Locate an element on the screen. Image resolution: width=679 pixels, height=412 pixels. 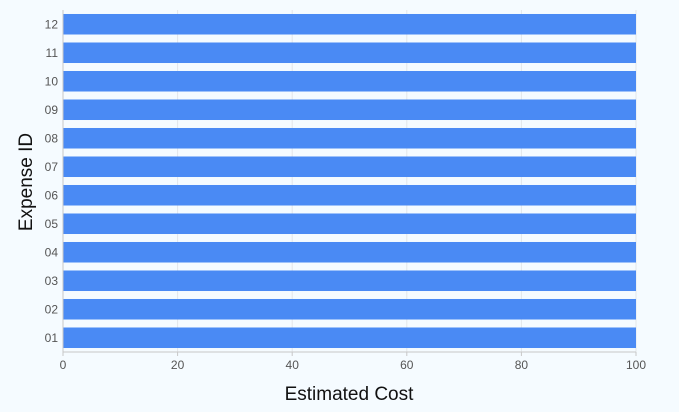
y-tick-labels: 01 02 03 04 05 06 07 08 09 10 11 12 is located at coordinates (52, 181).